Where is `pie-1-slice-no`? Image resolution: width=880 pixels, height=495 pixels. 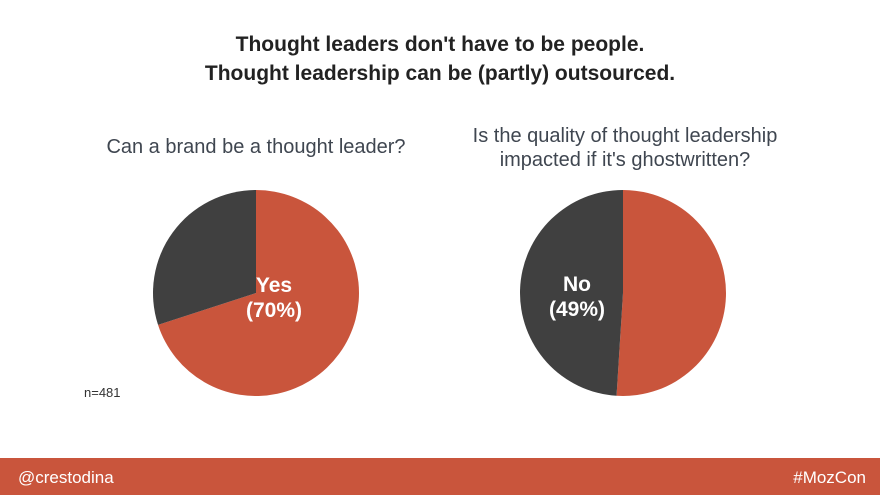 pie-1-slice-no is located at coordinates (204, 257).